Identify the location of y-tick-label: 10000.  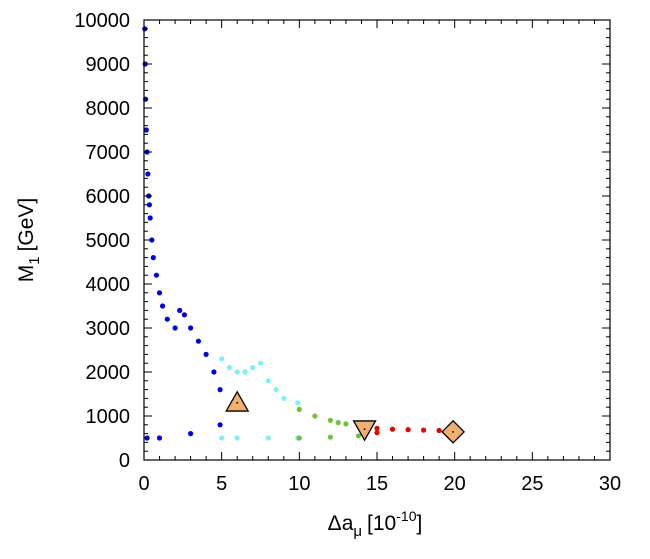
(102, 21).